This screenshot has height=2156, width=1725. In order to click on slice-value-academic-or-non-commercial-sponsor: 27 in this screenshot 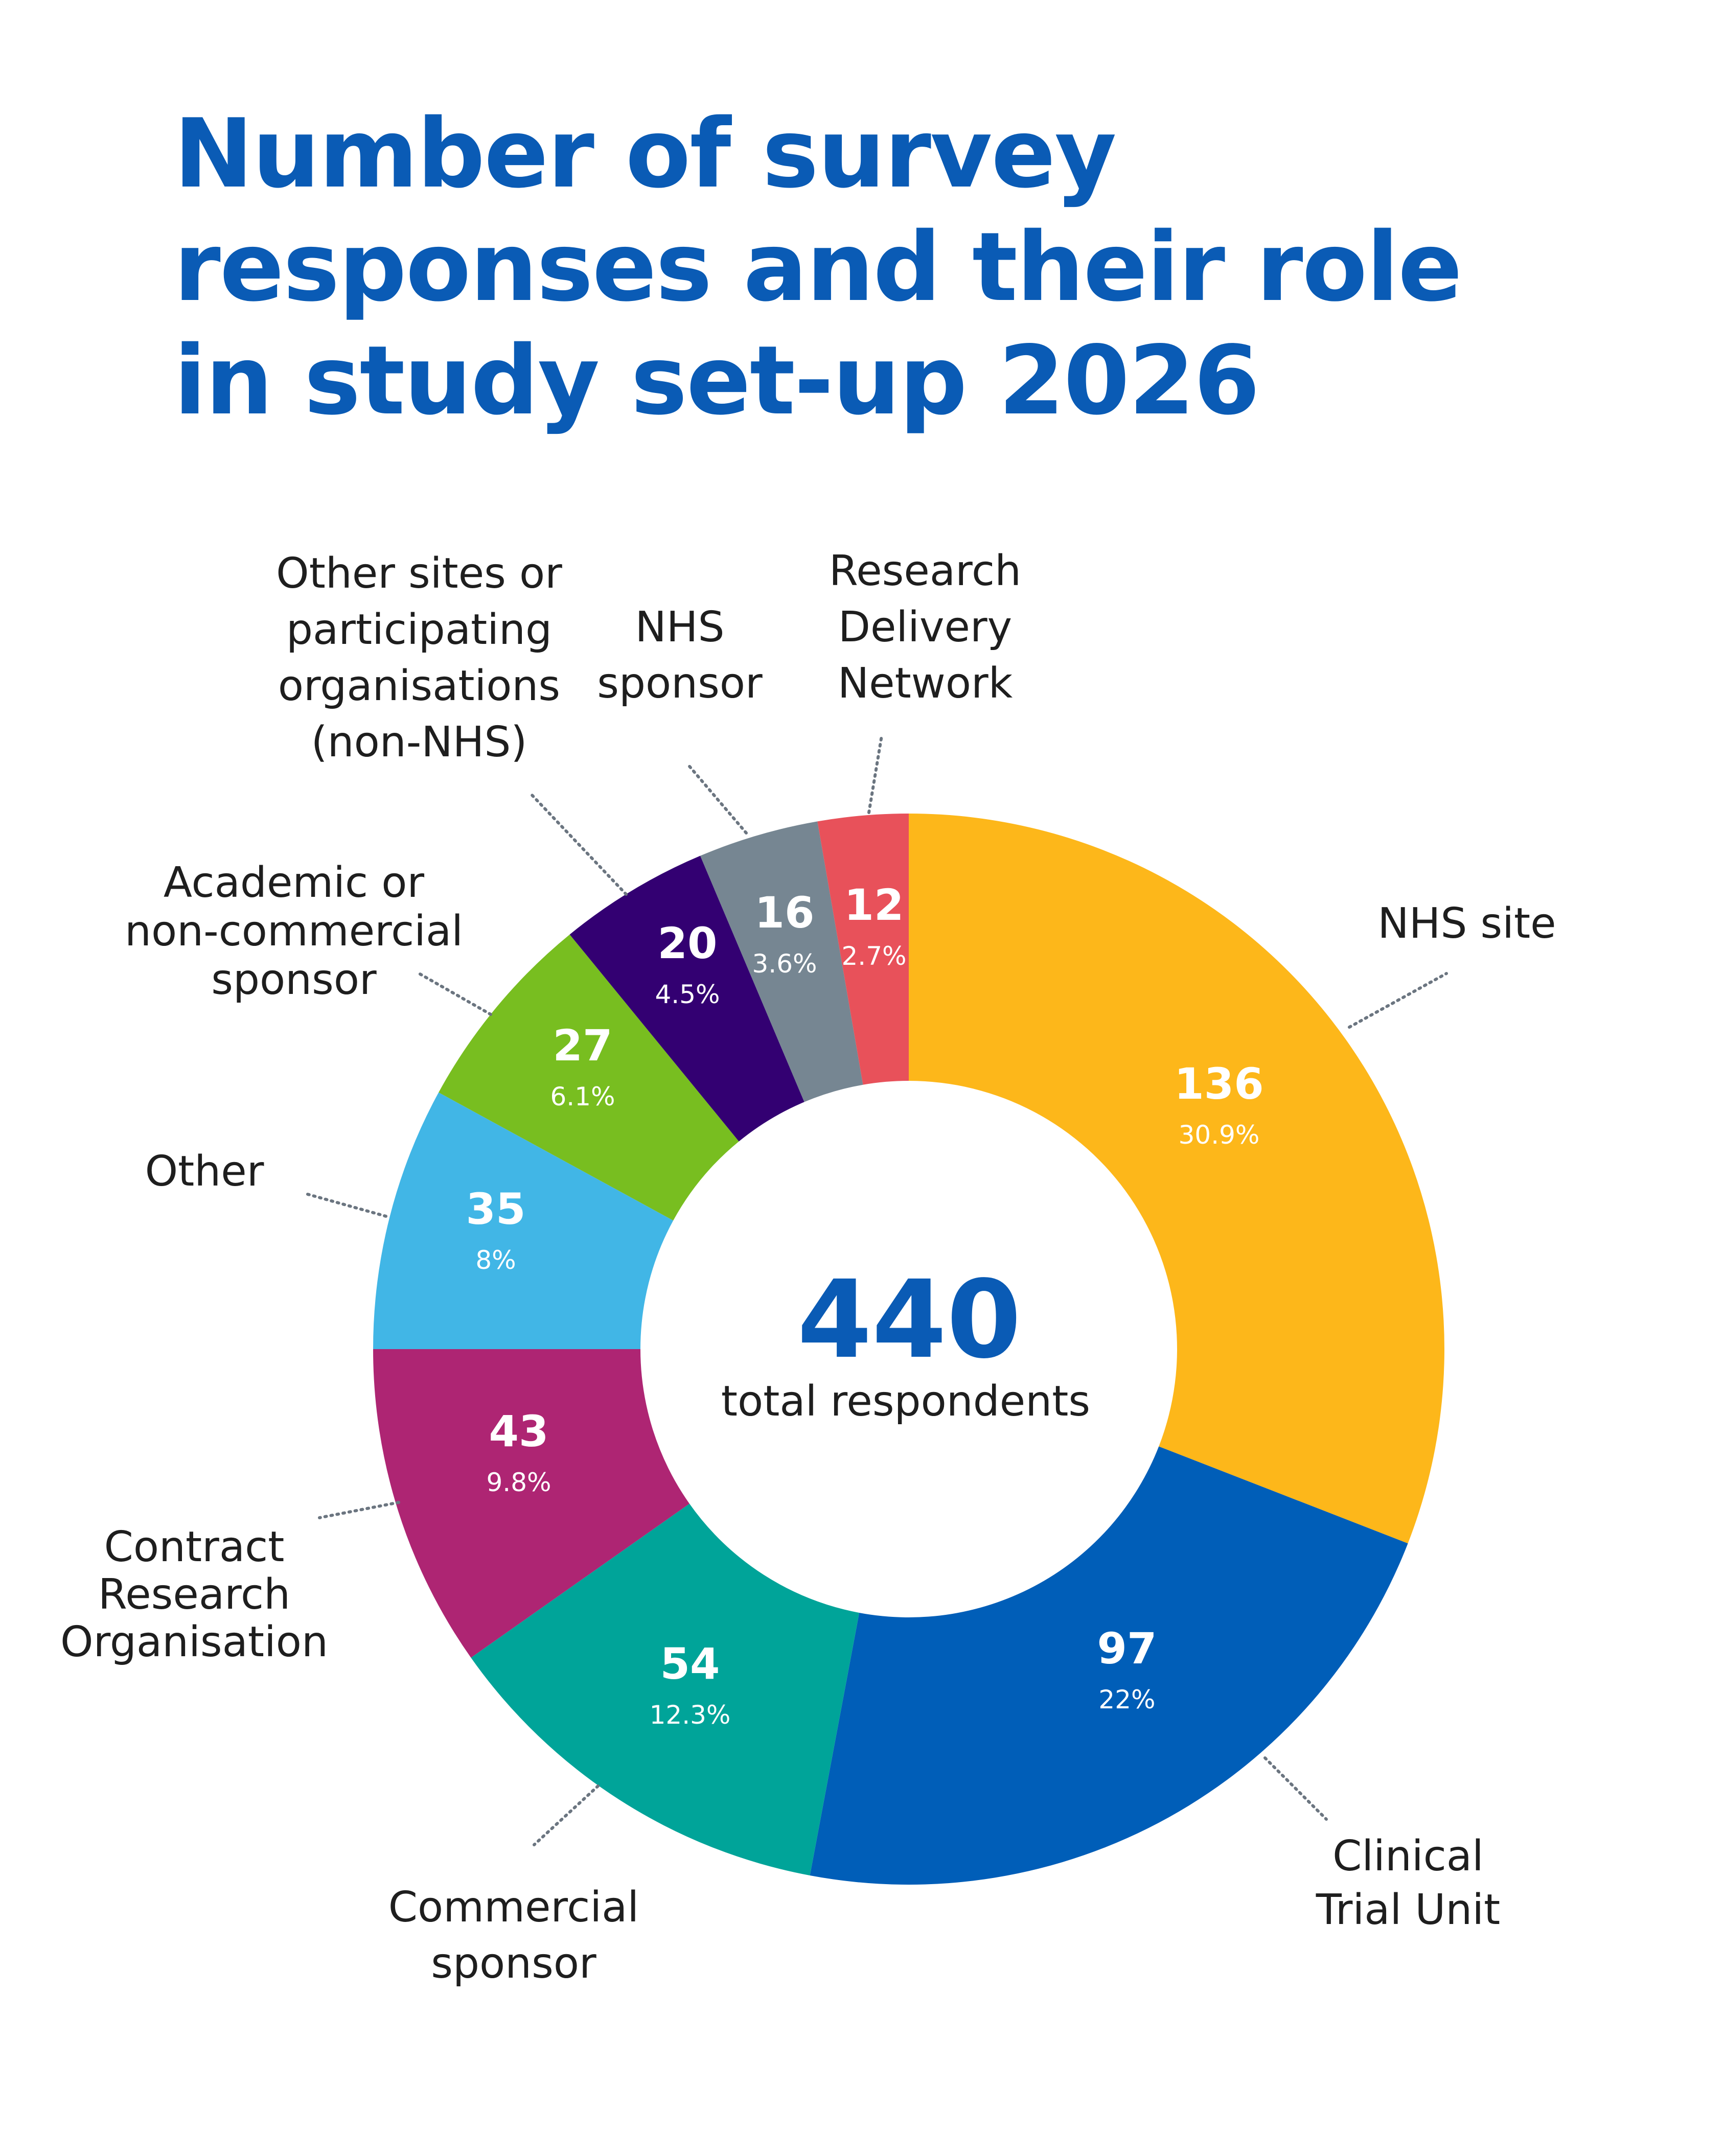, I will do `click(583, 1046)`.